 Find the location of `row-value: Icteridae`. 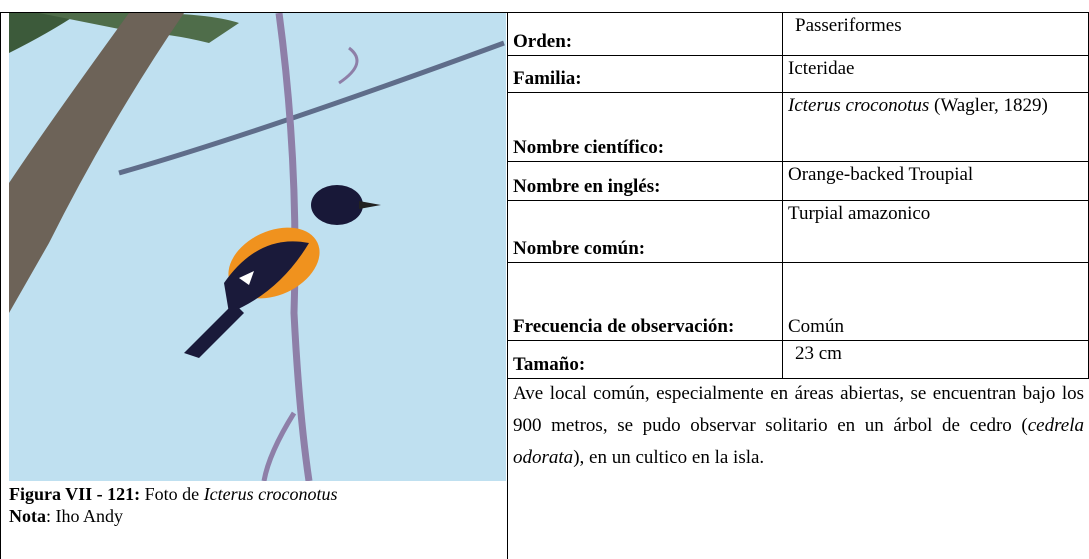

row-value: Icteridae is located at coordinates (935, 74).